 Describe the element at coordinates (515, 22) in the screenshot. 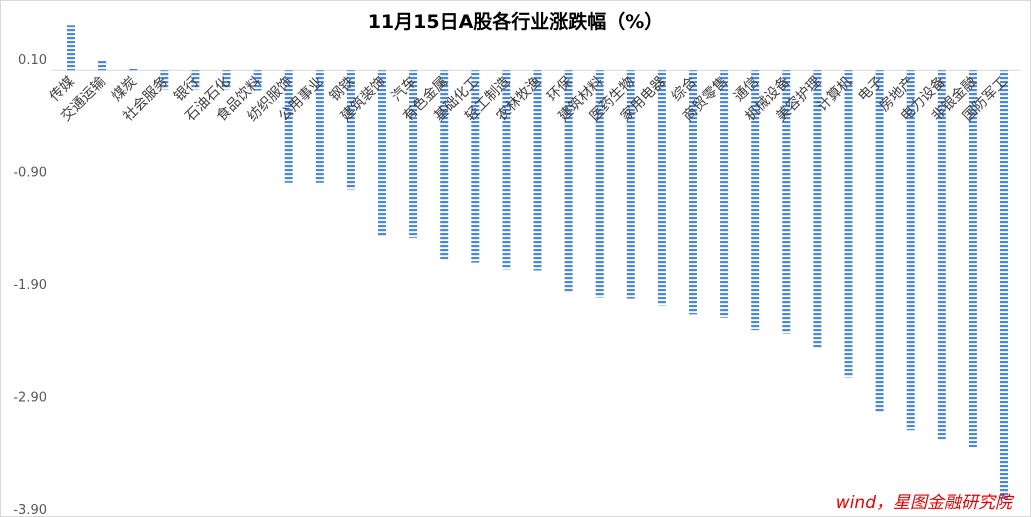

I see `chart-title: 11月15日A股各行业涨跌幅（%）` at that location.